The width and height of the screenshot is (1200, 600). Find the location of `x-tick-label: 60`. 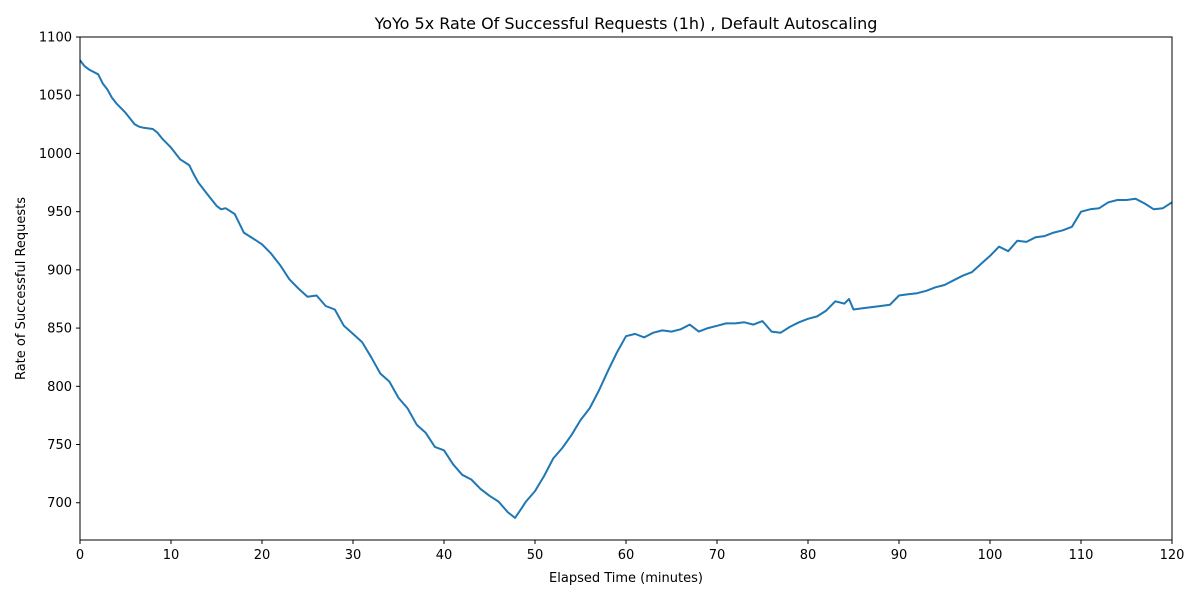

x-tick-label: 60 is located at coordinates (626, 555).